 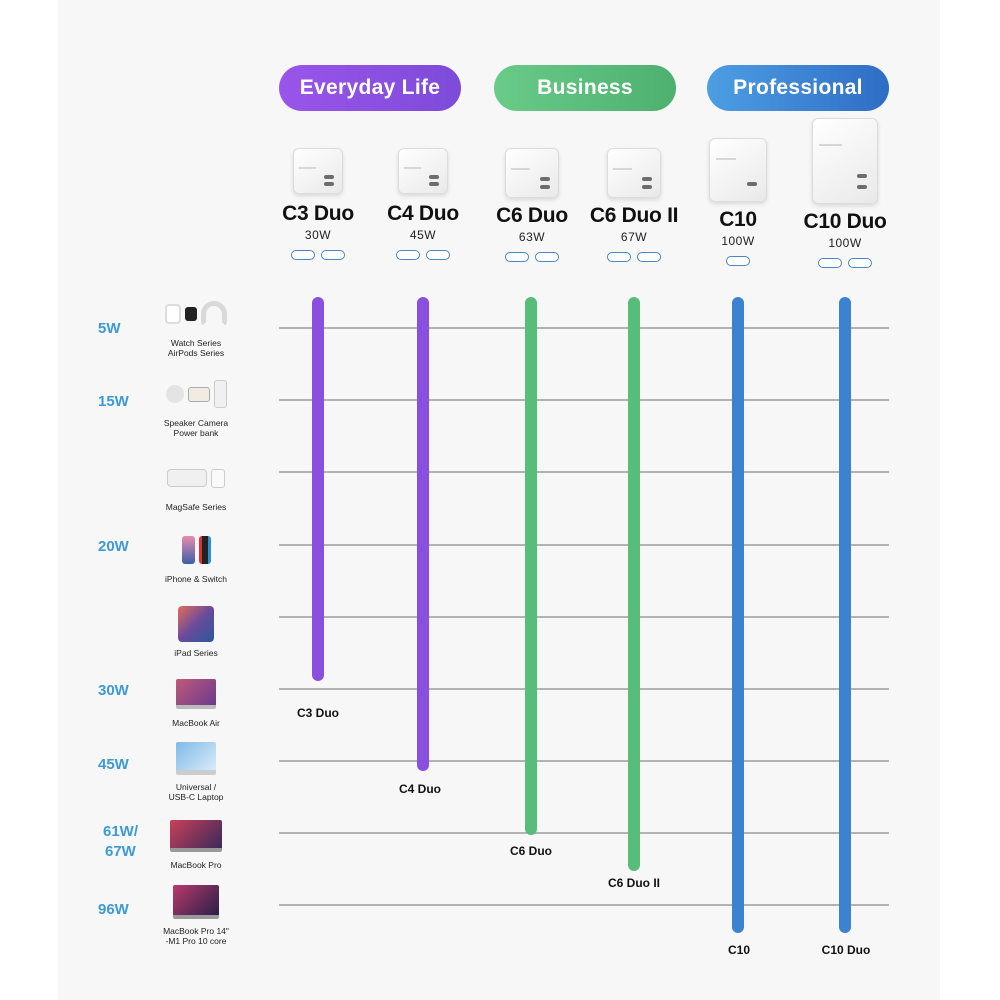 What do you see at coordinates (218, 478) in the screenshot?
I see `battery-pack-icon` at bounding box center [218, 478].